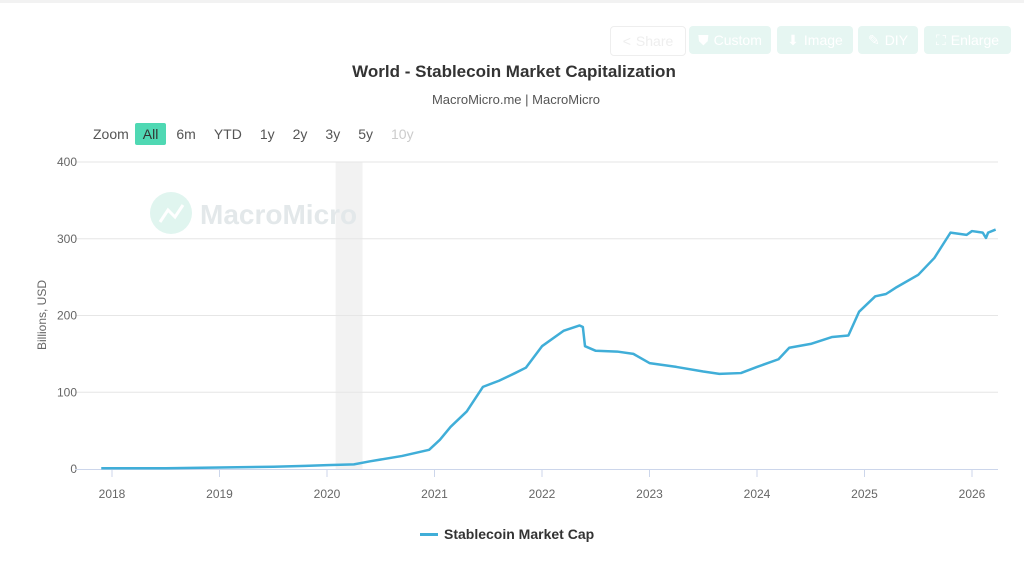  Describe the element at coordinates (150, 134) in the screenshot. I see `zoom-all: All` at that location.